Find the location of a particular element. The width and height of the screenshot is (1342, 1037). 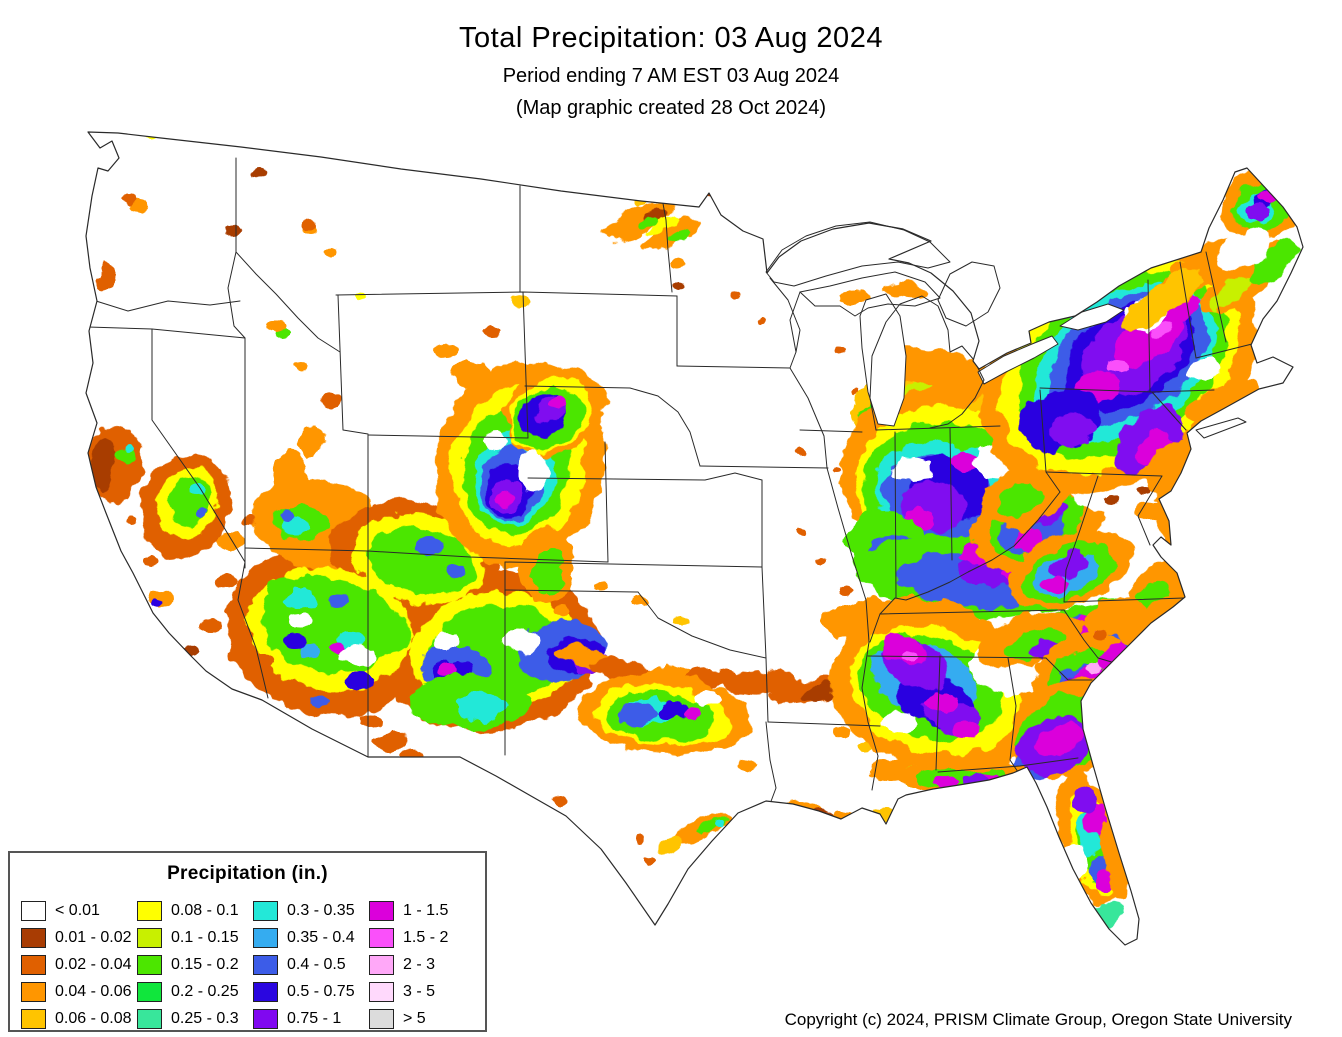

legend-item: 0.08 - 0.1 is located at coordinates (195, 910).